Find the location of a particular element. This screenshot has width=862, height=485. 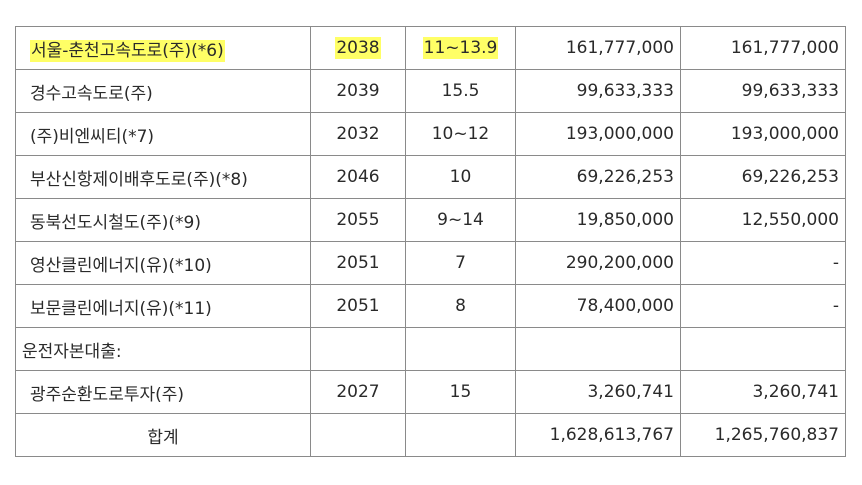

table-row: 운전자본대출: is located at coordinates (430, 349).